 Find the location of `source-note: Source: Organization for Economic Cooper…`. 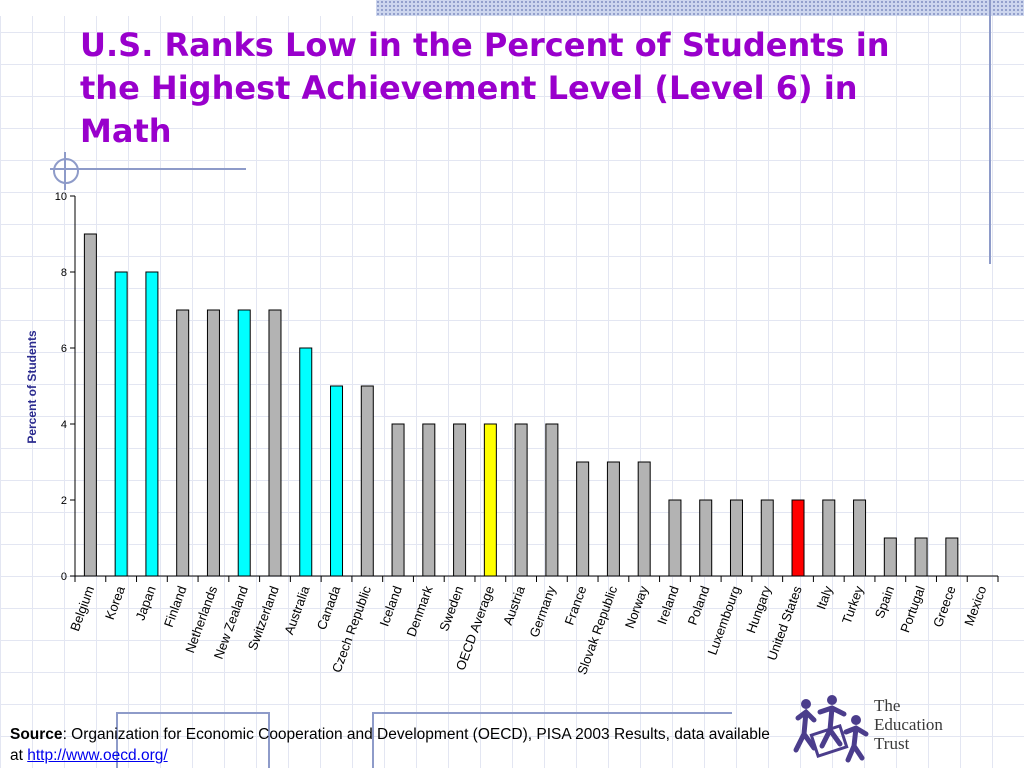

source-note: Source: Organization for Economic Cooper… is located at coordinates (390, 745).